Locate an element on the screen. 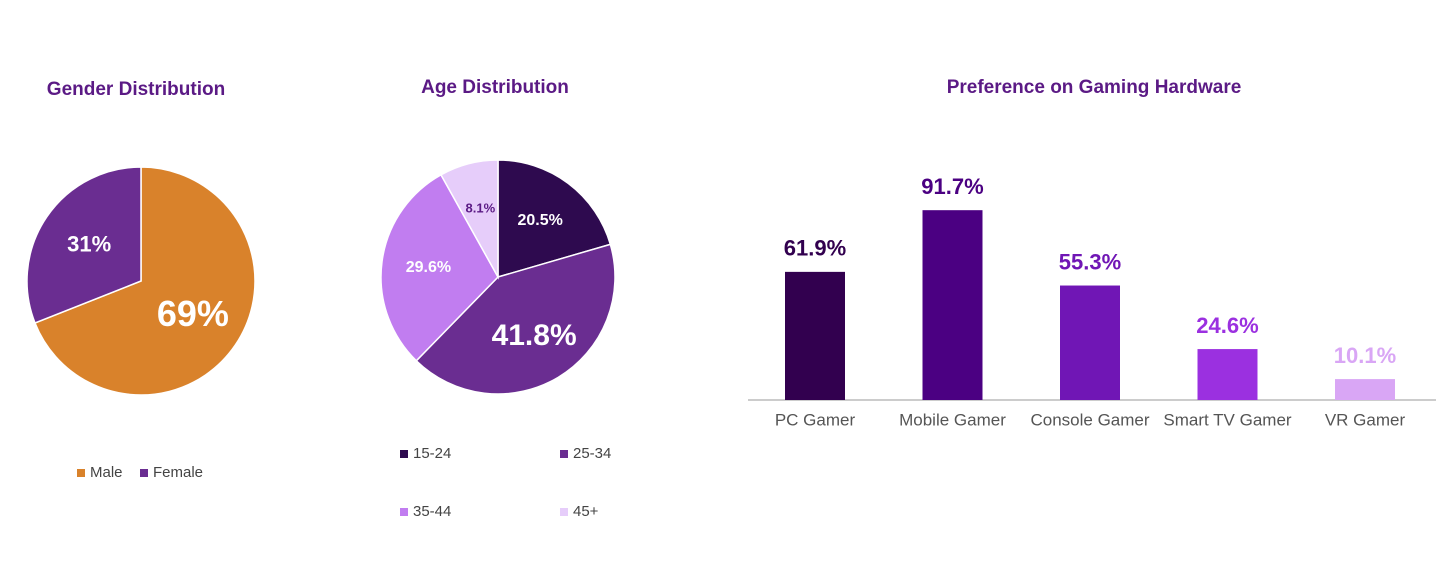 This screenshot has width=1456, height=575. slice-label: 69% is located at coordinates (193, 313).